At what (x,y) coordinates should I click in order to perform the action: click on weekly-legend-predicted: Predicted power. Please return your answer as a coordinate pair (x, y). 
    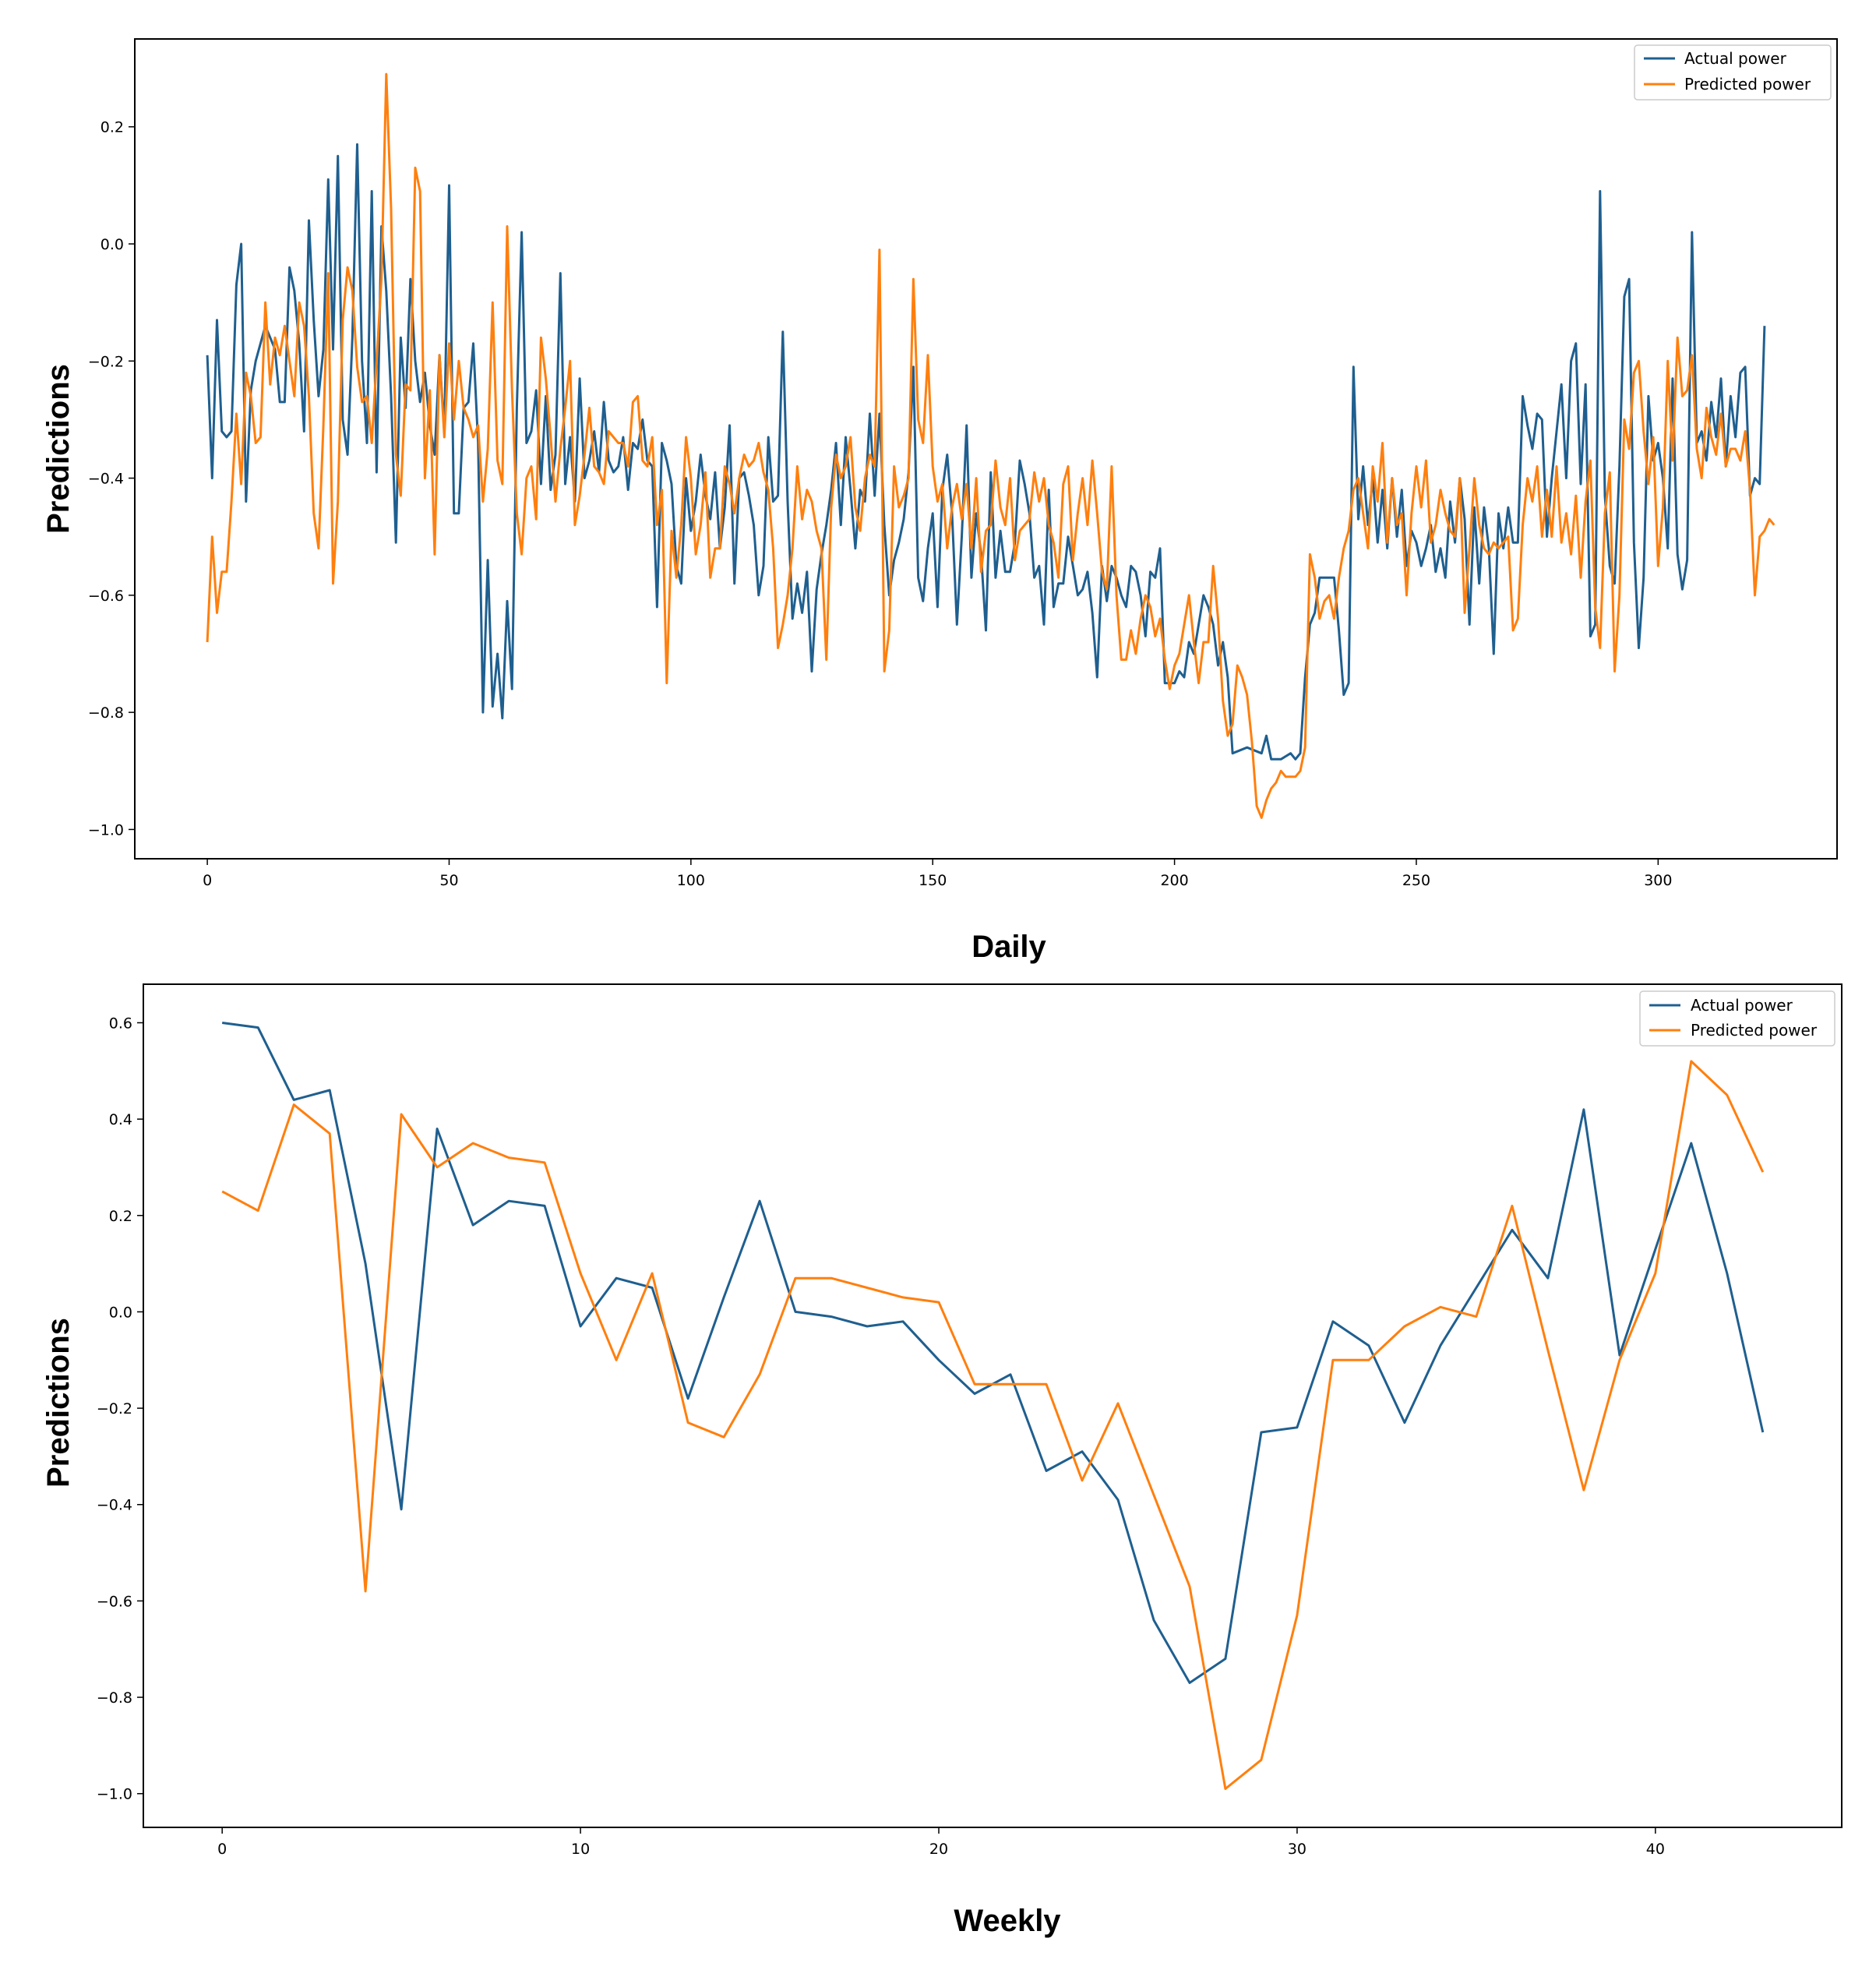
    Looking at the image, I should click on (1754, 1030).